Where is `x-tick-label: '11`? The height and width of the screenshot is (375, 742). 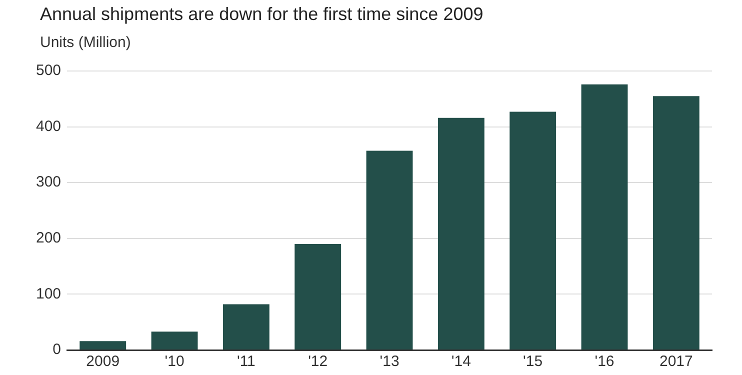
x-tick-label: '11 is located at coordinates (246, 361).